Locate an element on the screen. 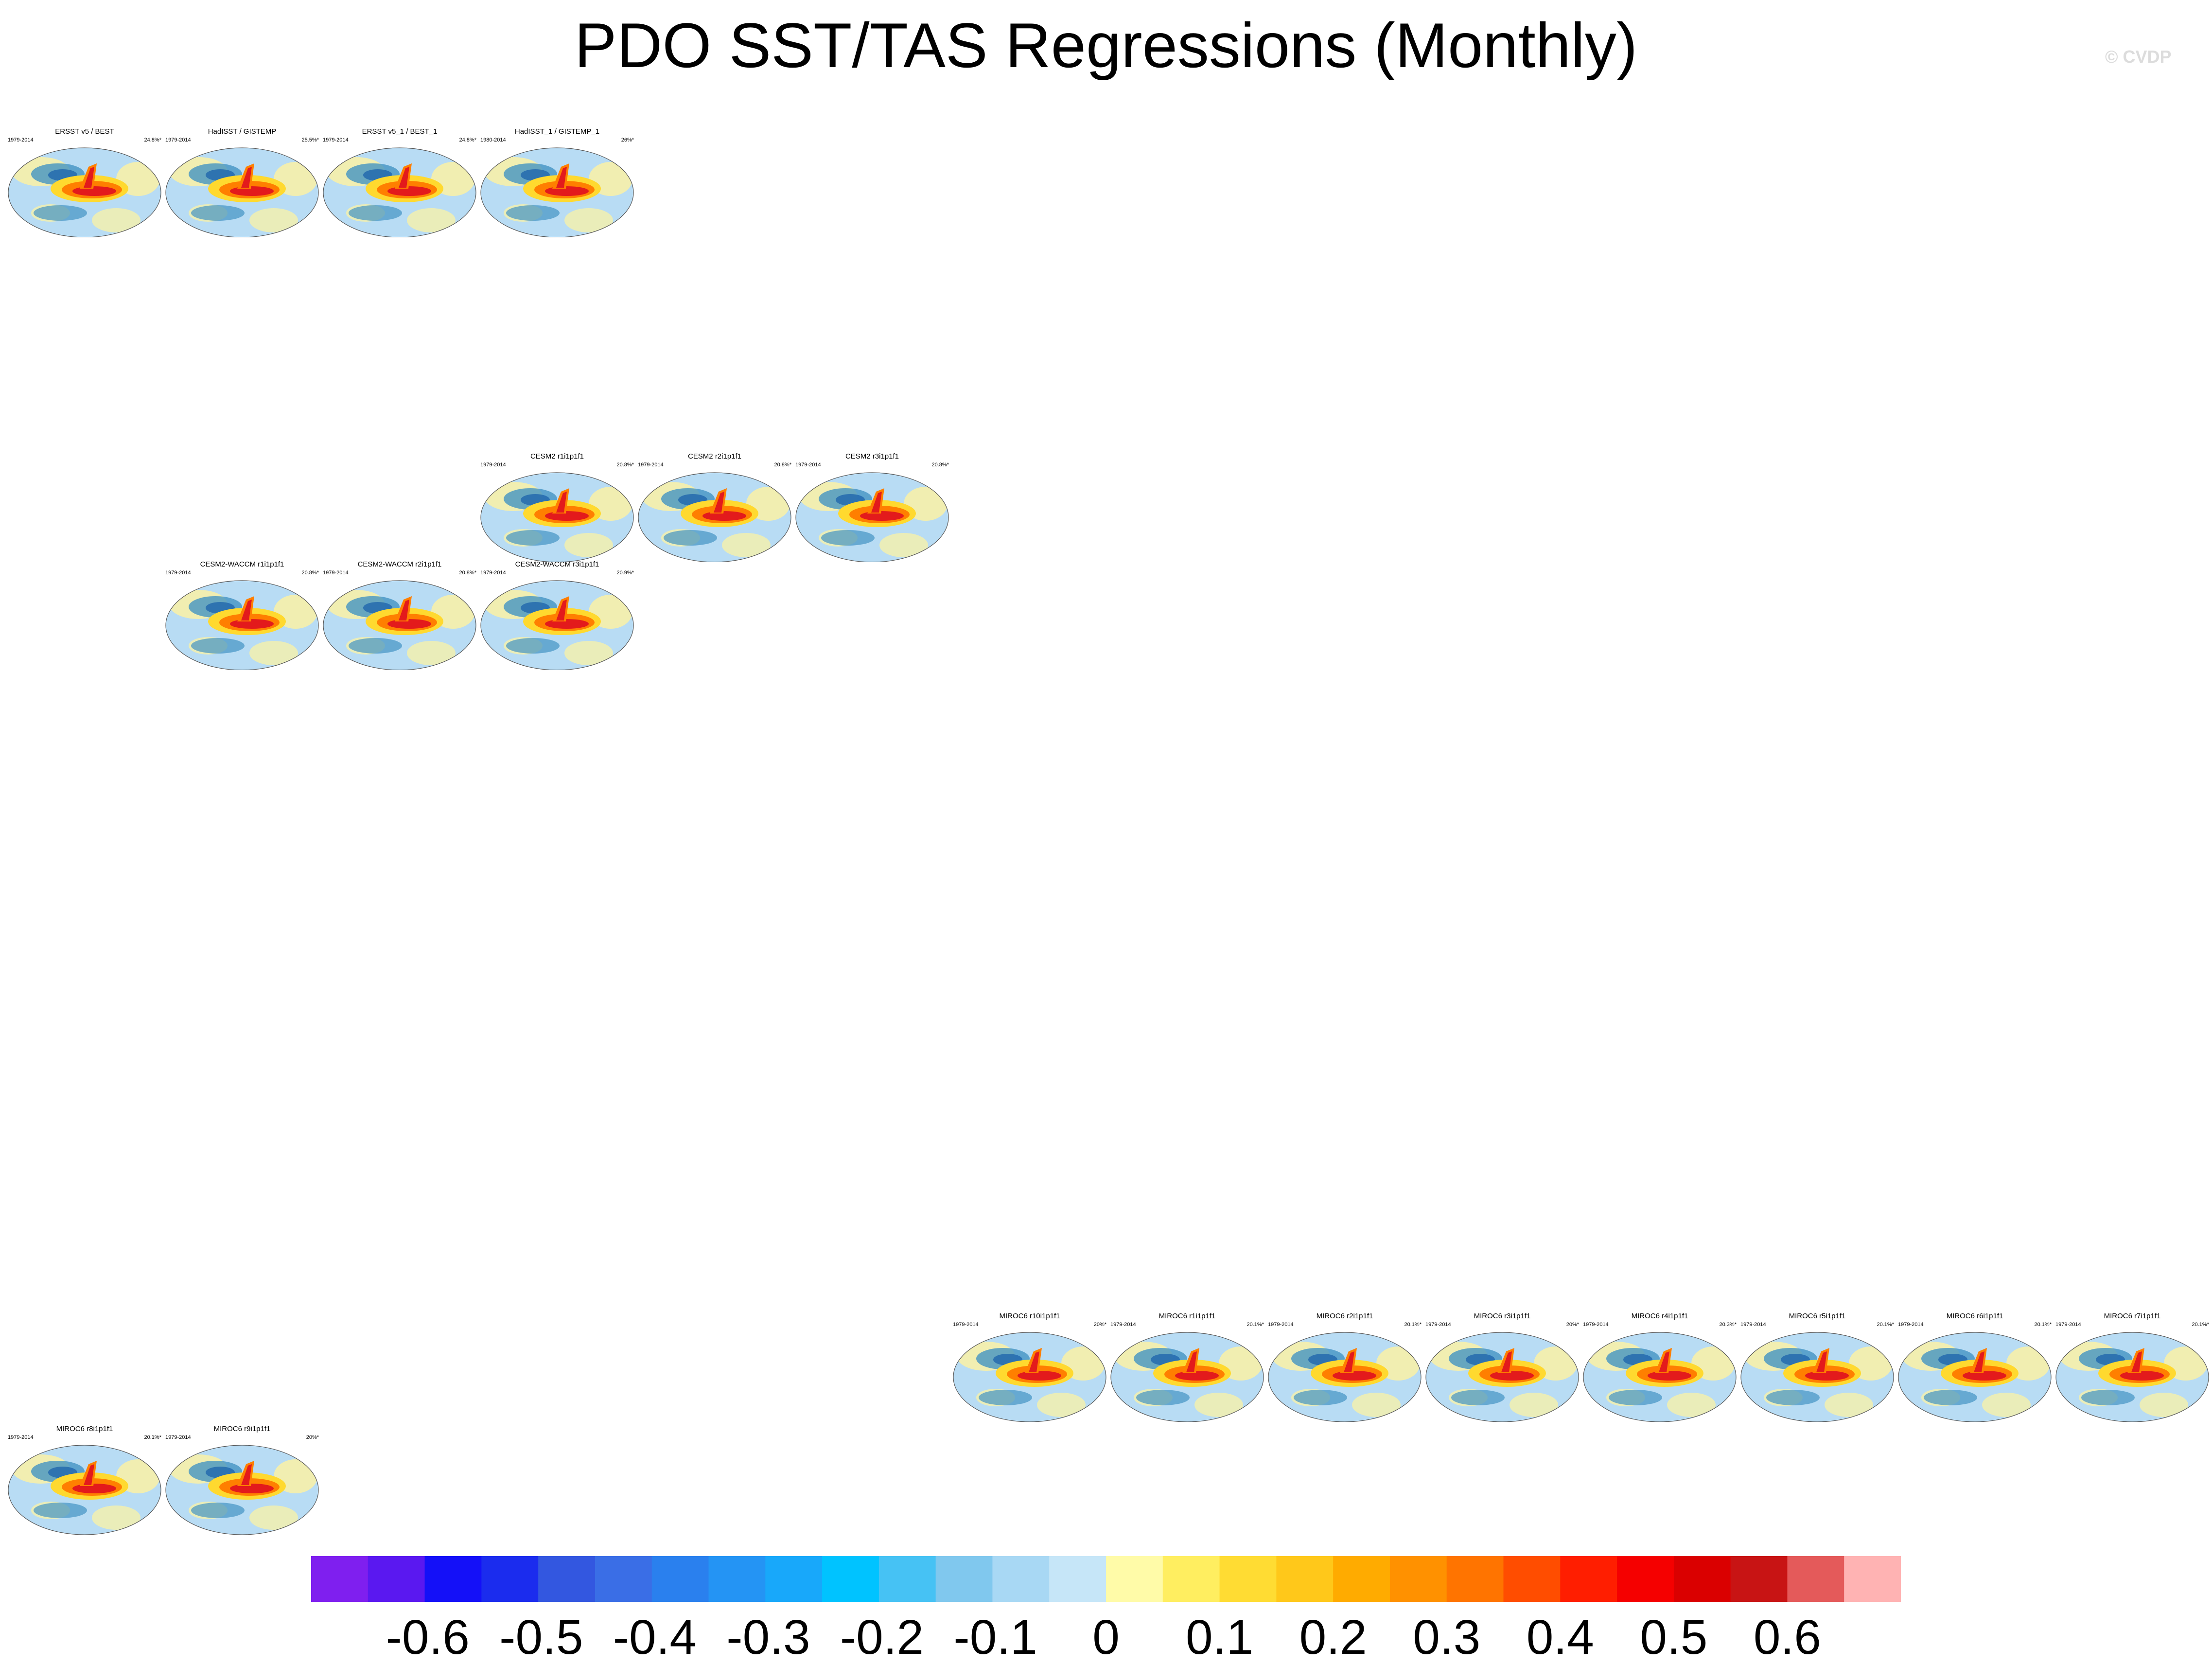  map-panel: MIROC6 r3i1p1f1 1979-2014 20%* is located at coordinates (1502, 1368).